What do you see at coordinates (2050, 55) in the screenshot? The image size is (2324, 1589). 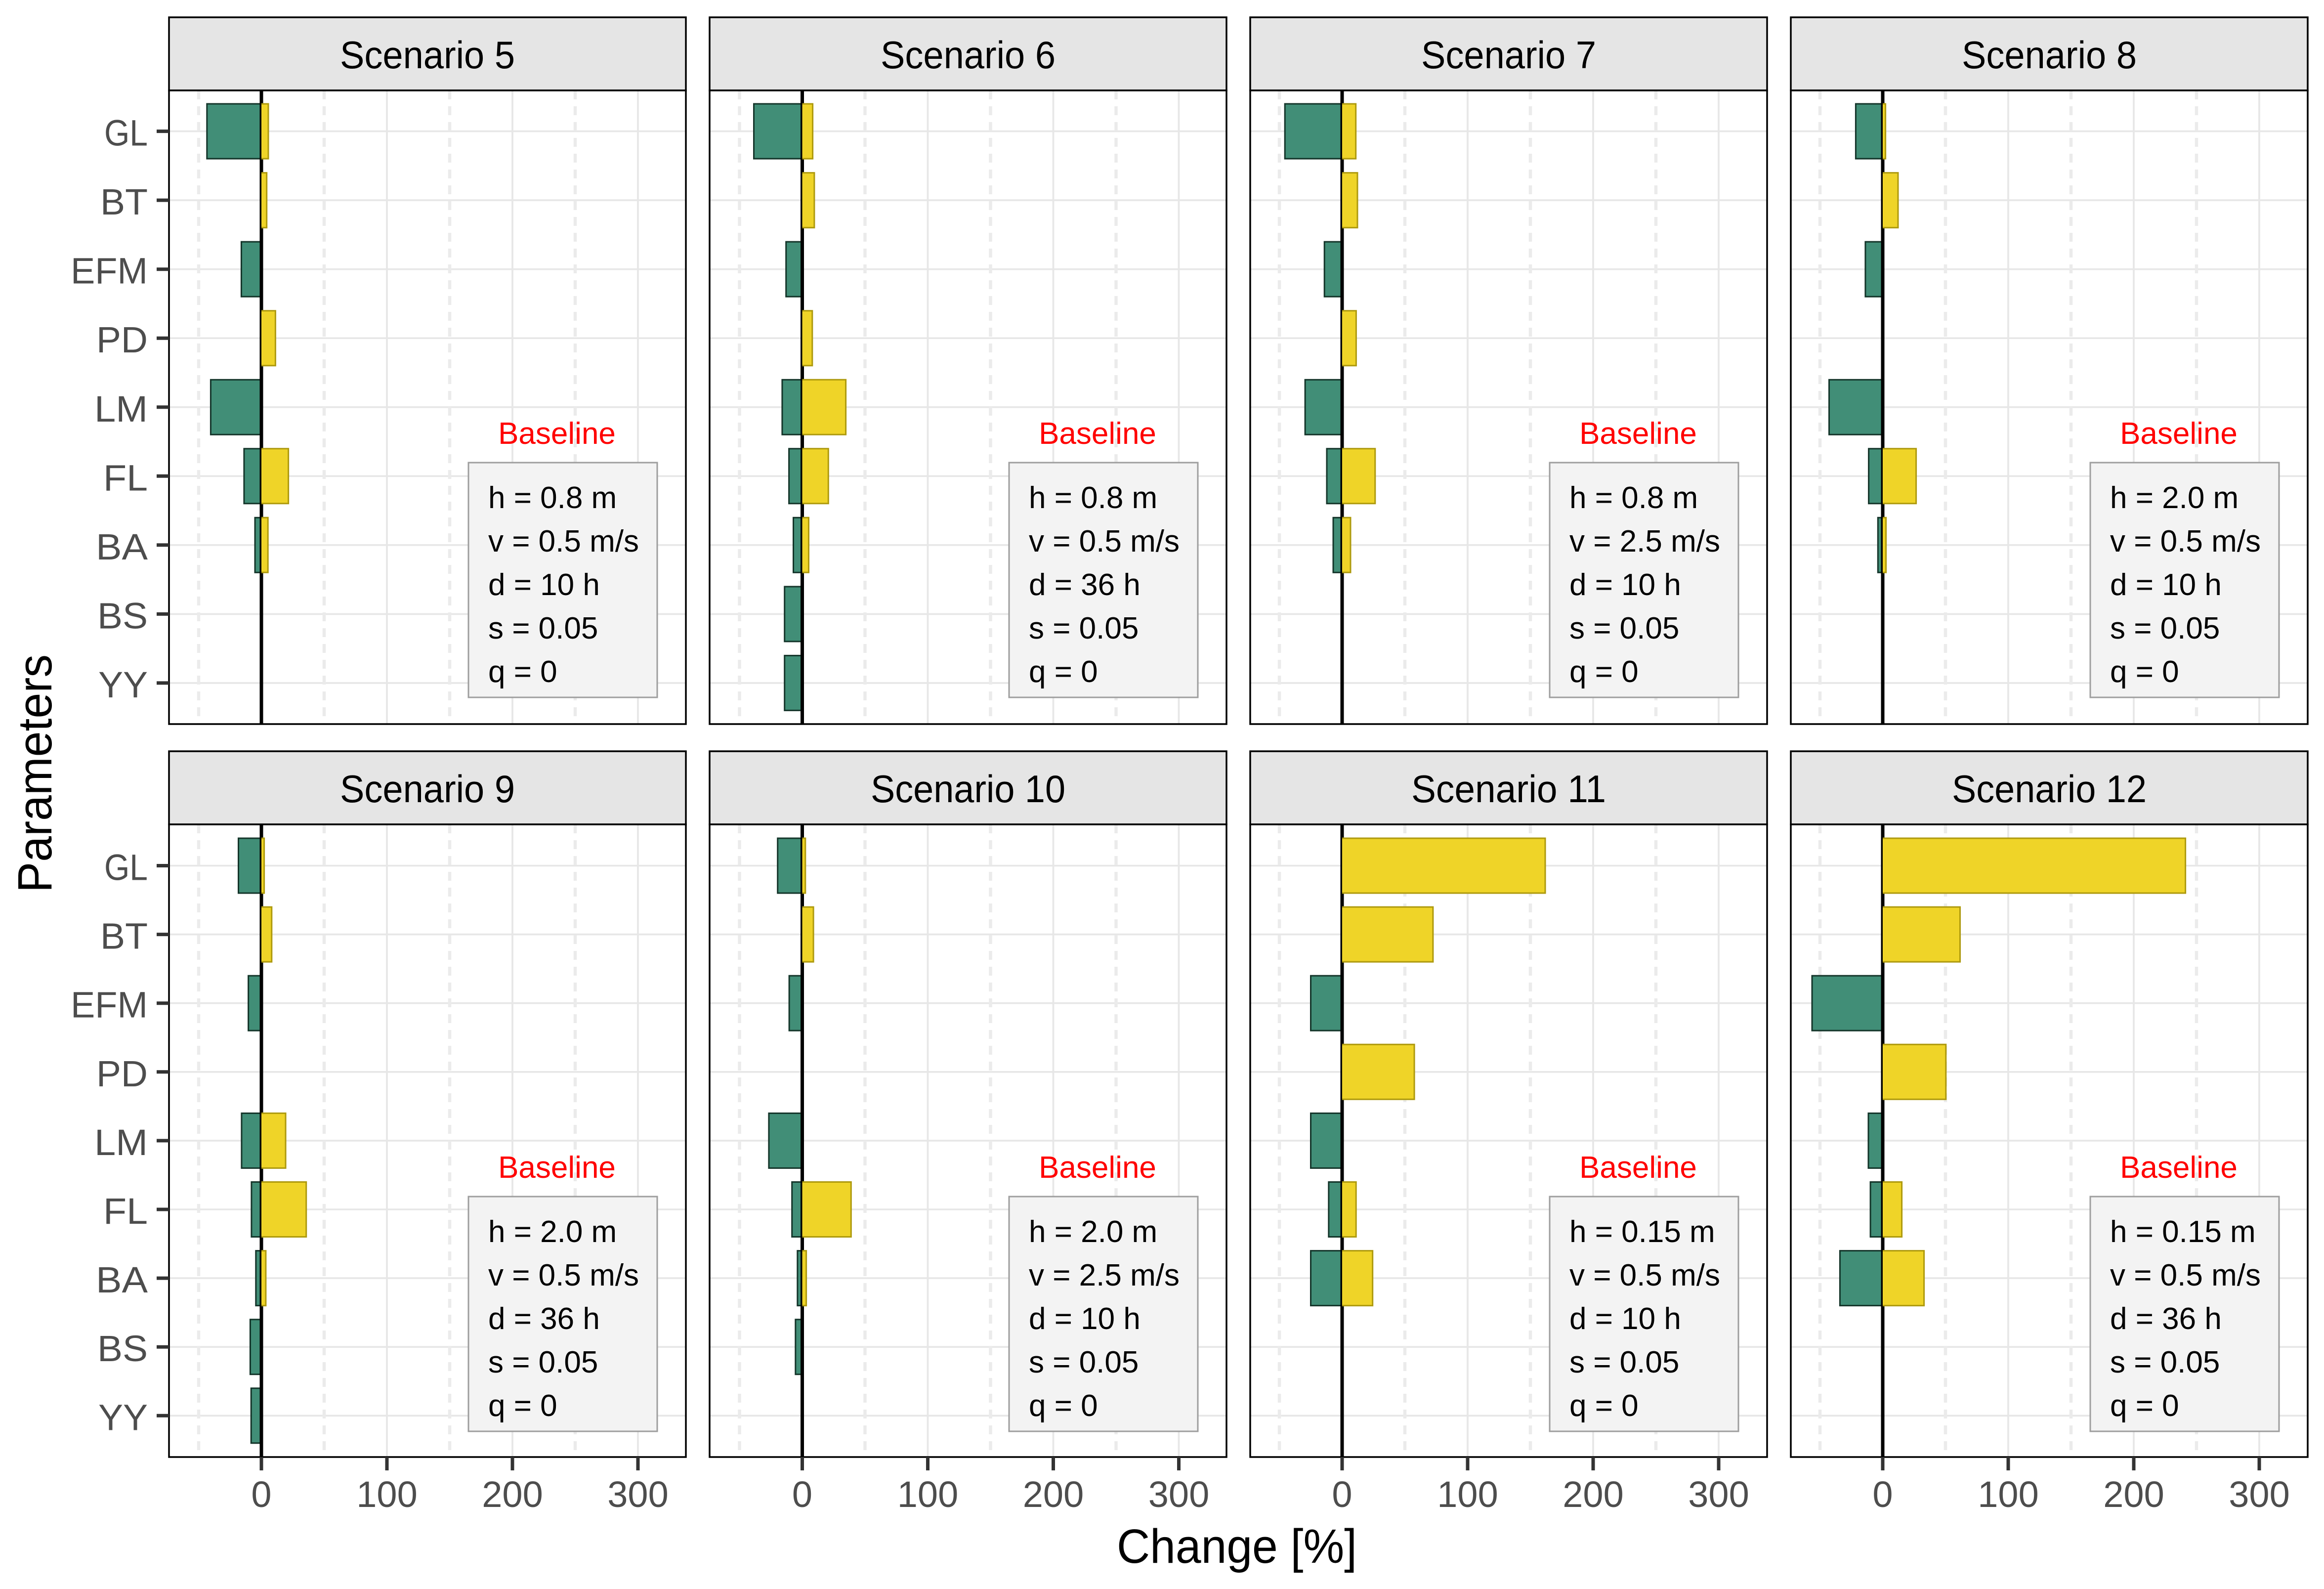 I see `svg-text: Scenario 8` at bounding box center [2050, 55].